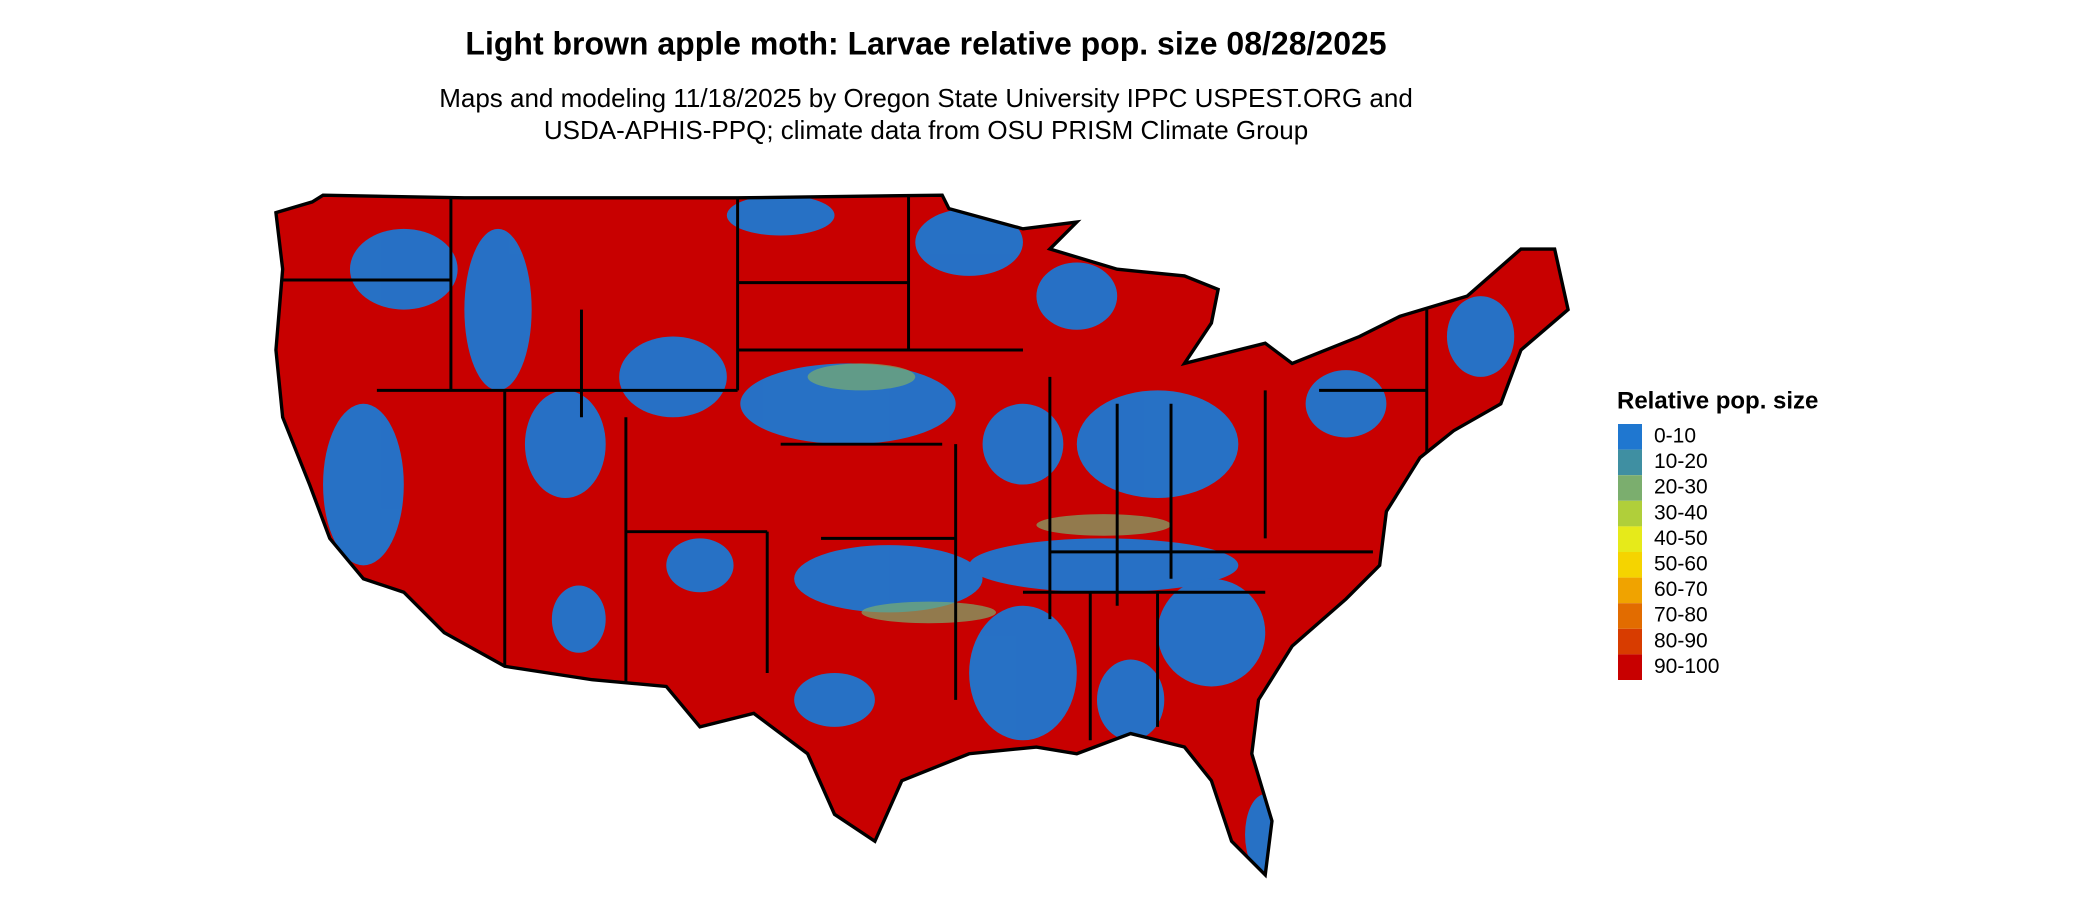 The height and width of the screenshot is (897, 2100). I want to click on legend-label: 90-100, so click(1686, 666).